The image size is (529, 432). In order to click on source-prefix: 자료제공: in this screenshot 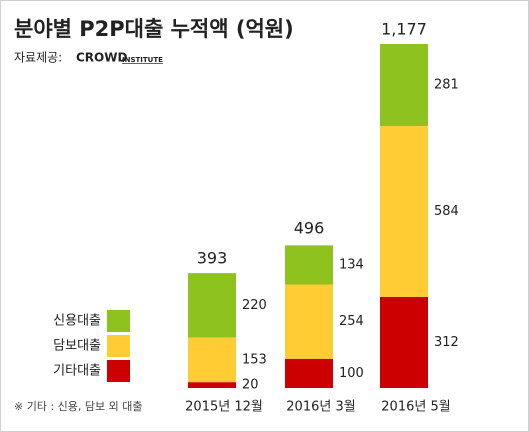, I will do `click(38, 58)`.